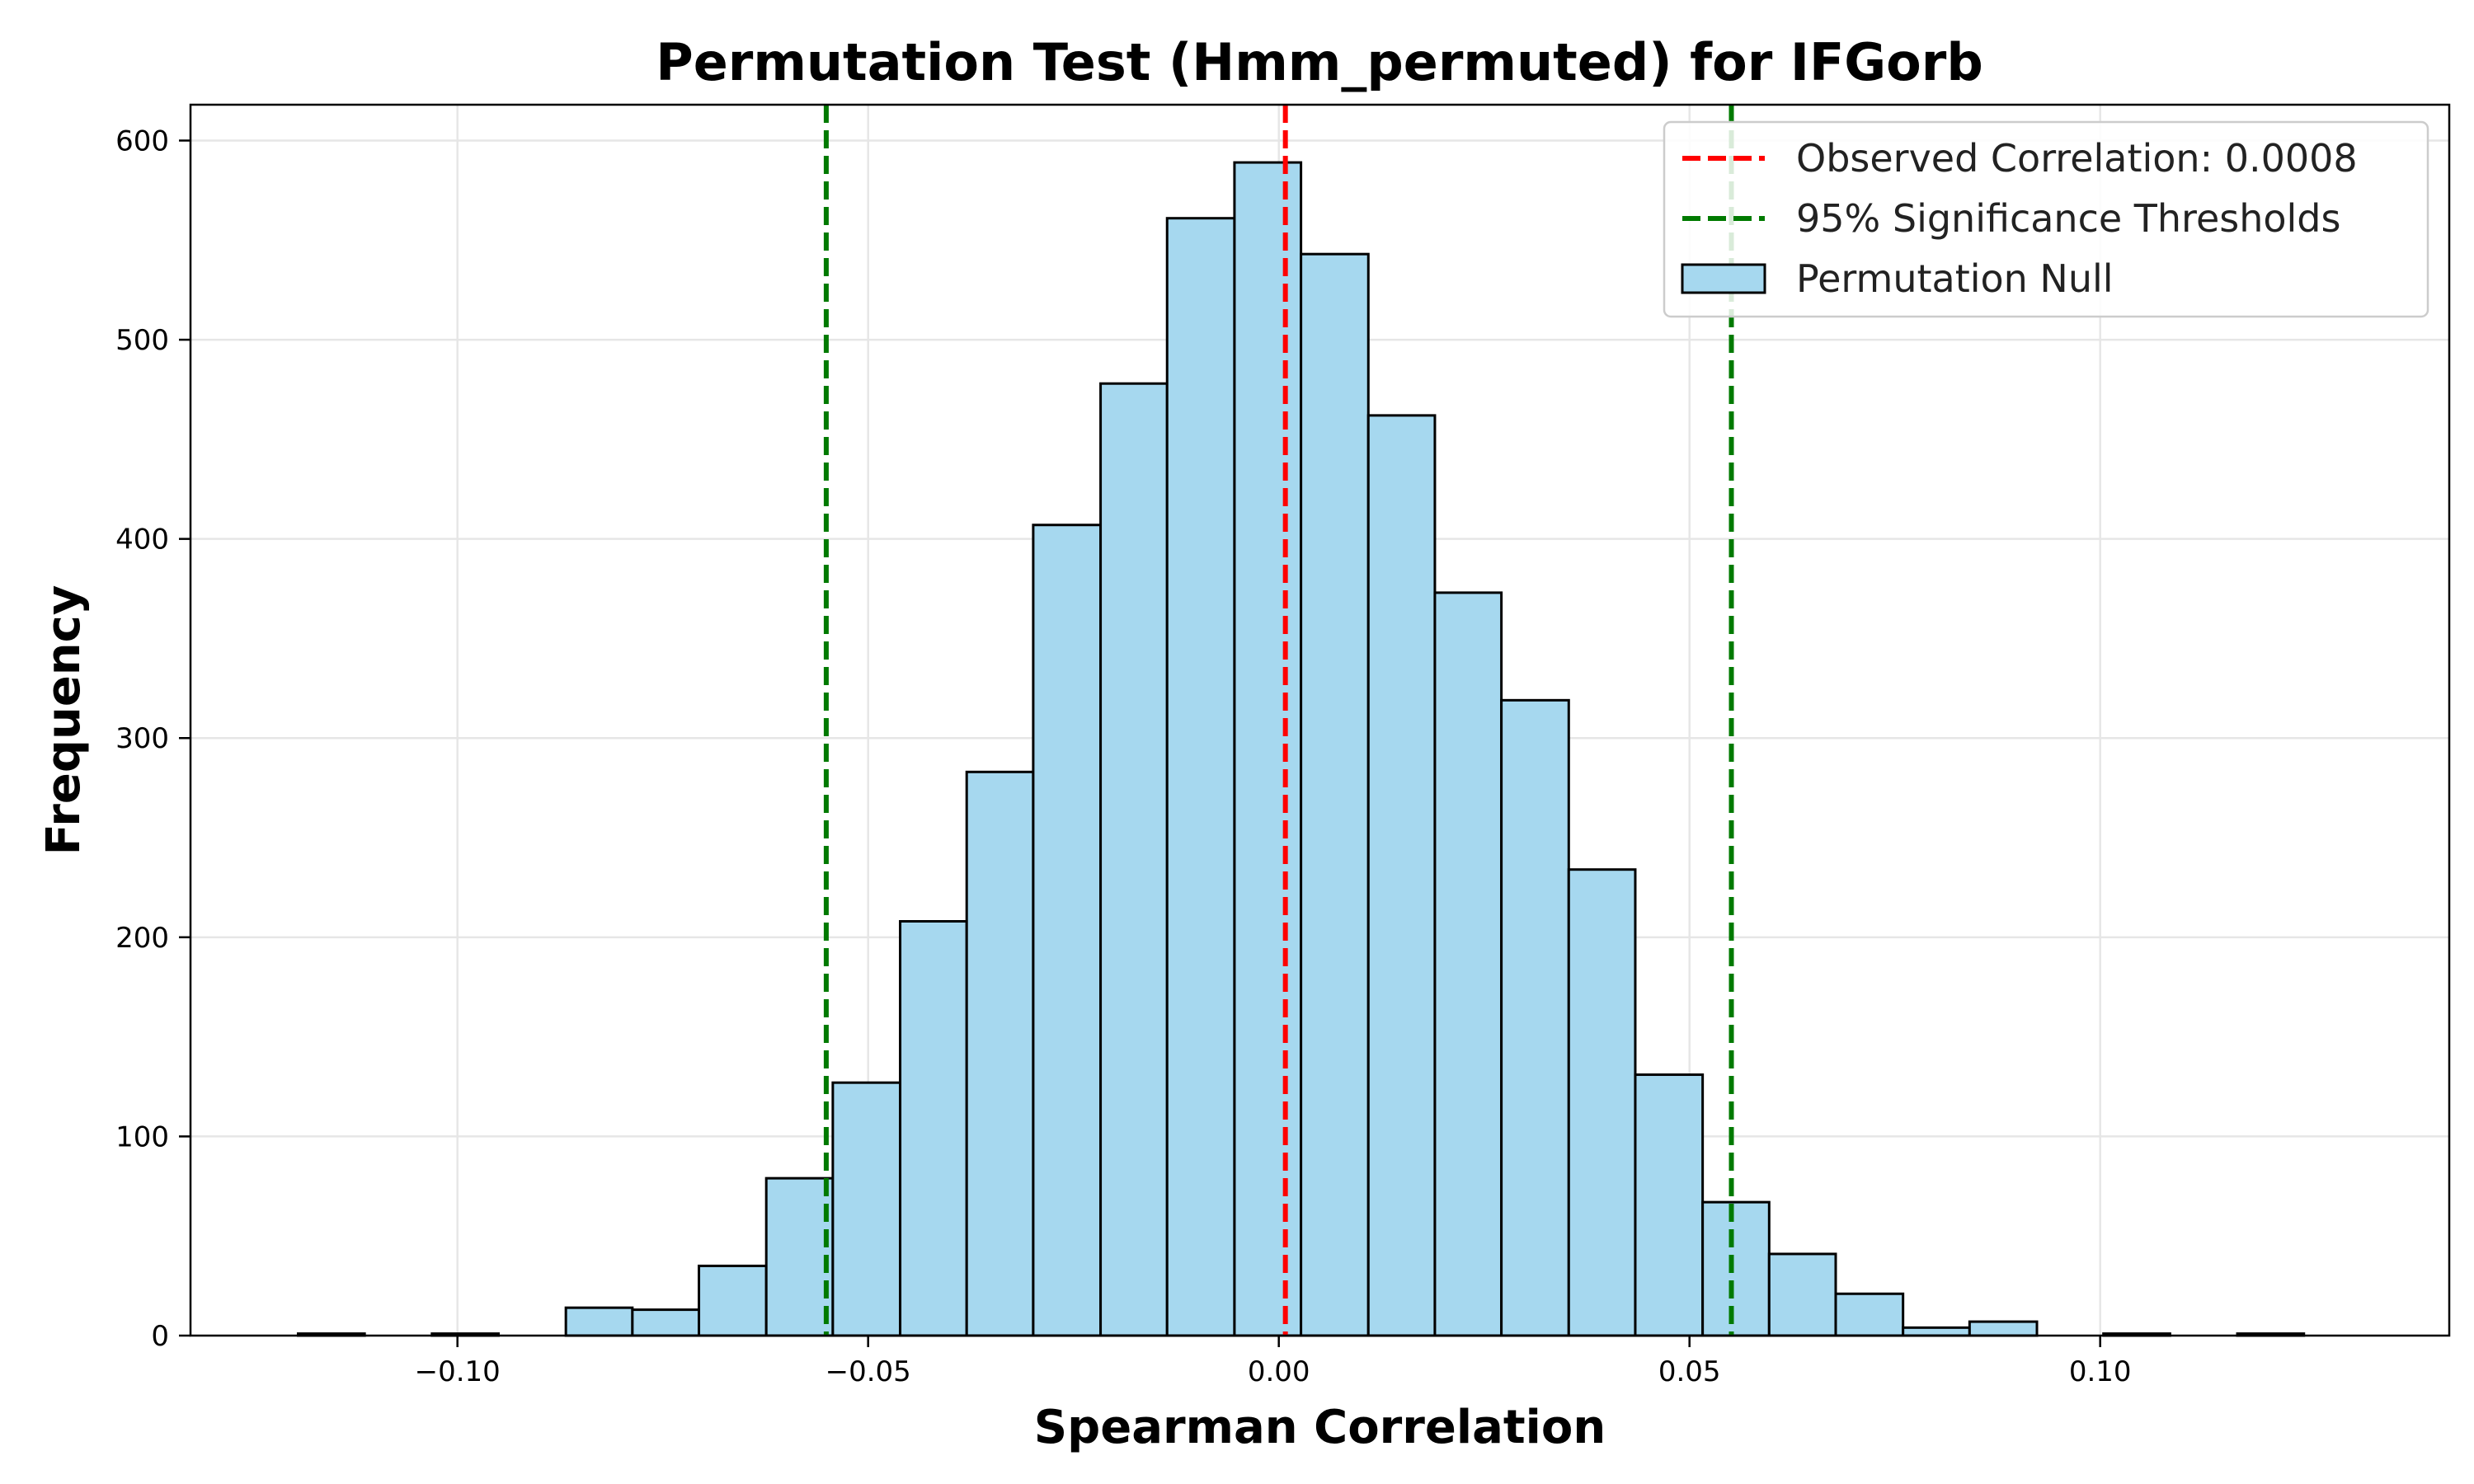 The width and height of the screenshot is (2474, 1484). I want to click on y-axis-ticks: 0 100 200 300 400 500 600, so click(152, 738).